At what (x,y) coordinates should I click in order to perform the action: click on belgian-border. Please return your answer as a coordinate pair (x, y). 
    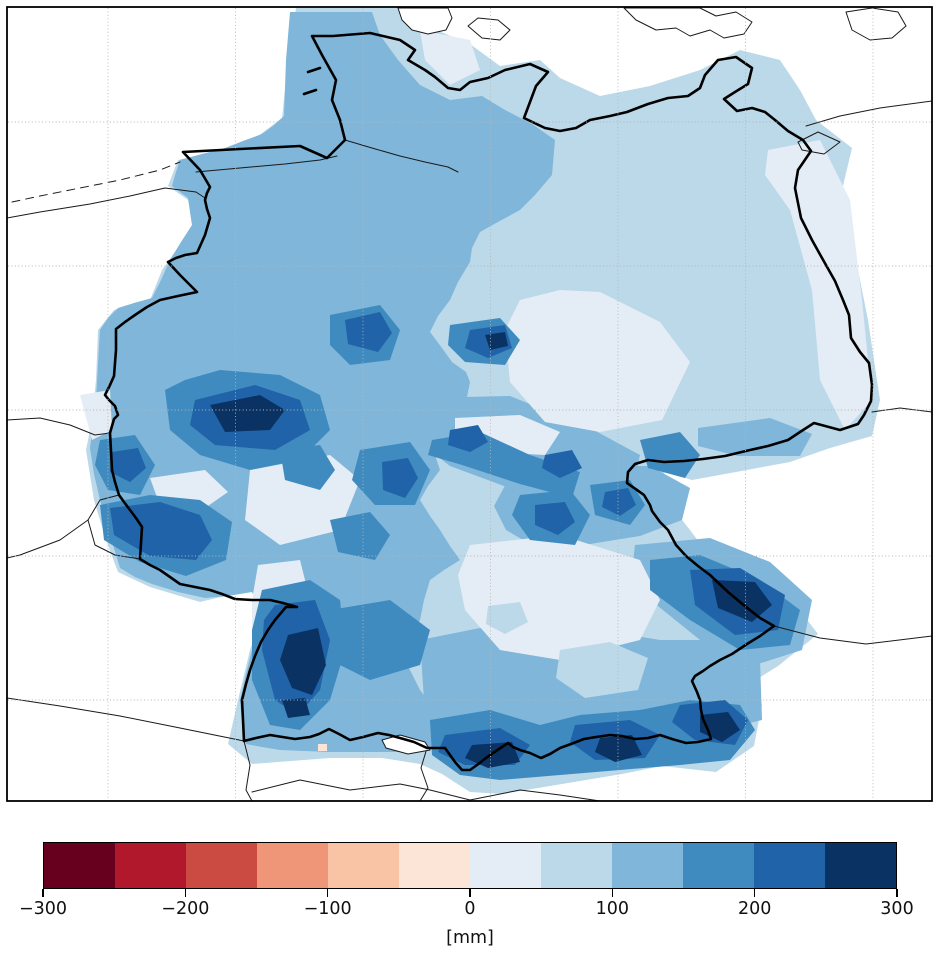
    Looking at the image, I should click on (59, 426).